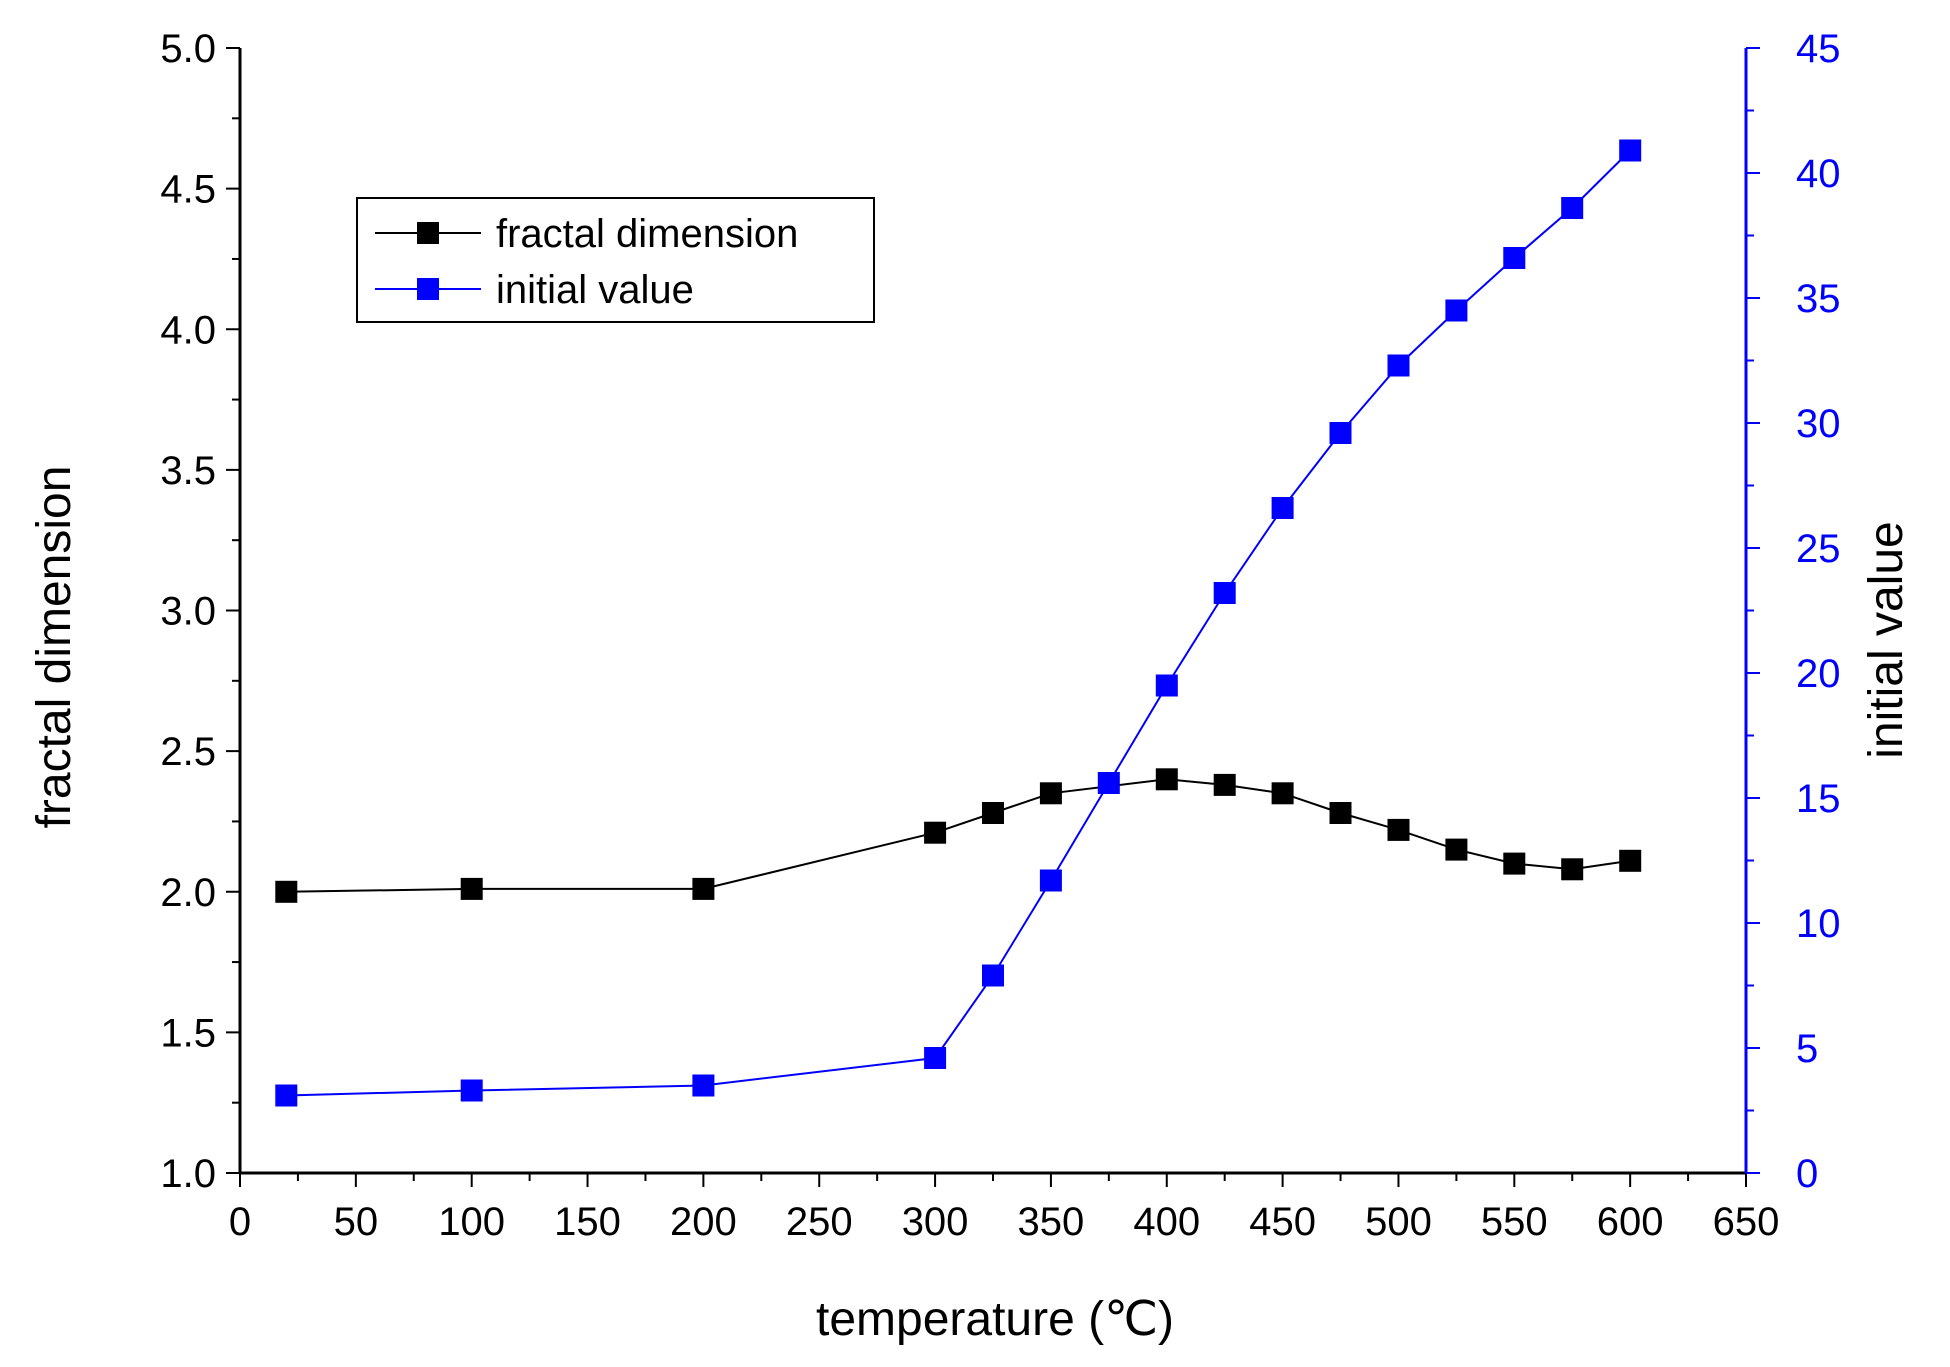 The width and height of the screenshot is (1950, 1367). What do you see at coordinates (188, 190) in the screenshot?
I see `y-tick-label: 4.5` at bounding box center [188, 190].